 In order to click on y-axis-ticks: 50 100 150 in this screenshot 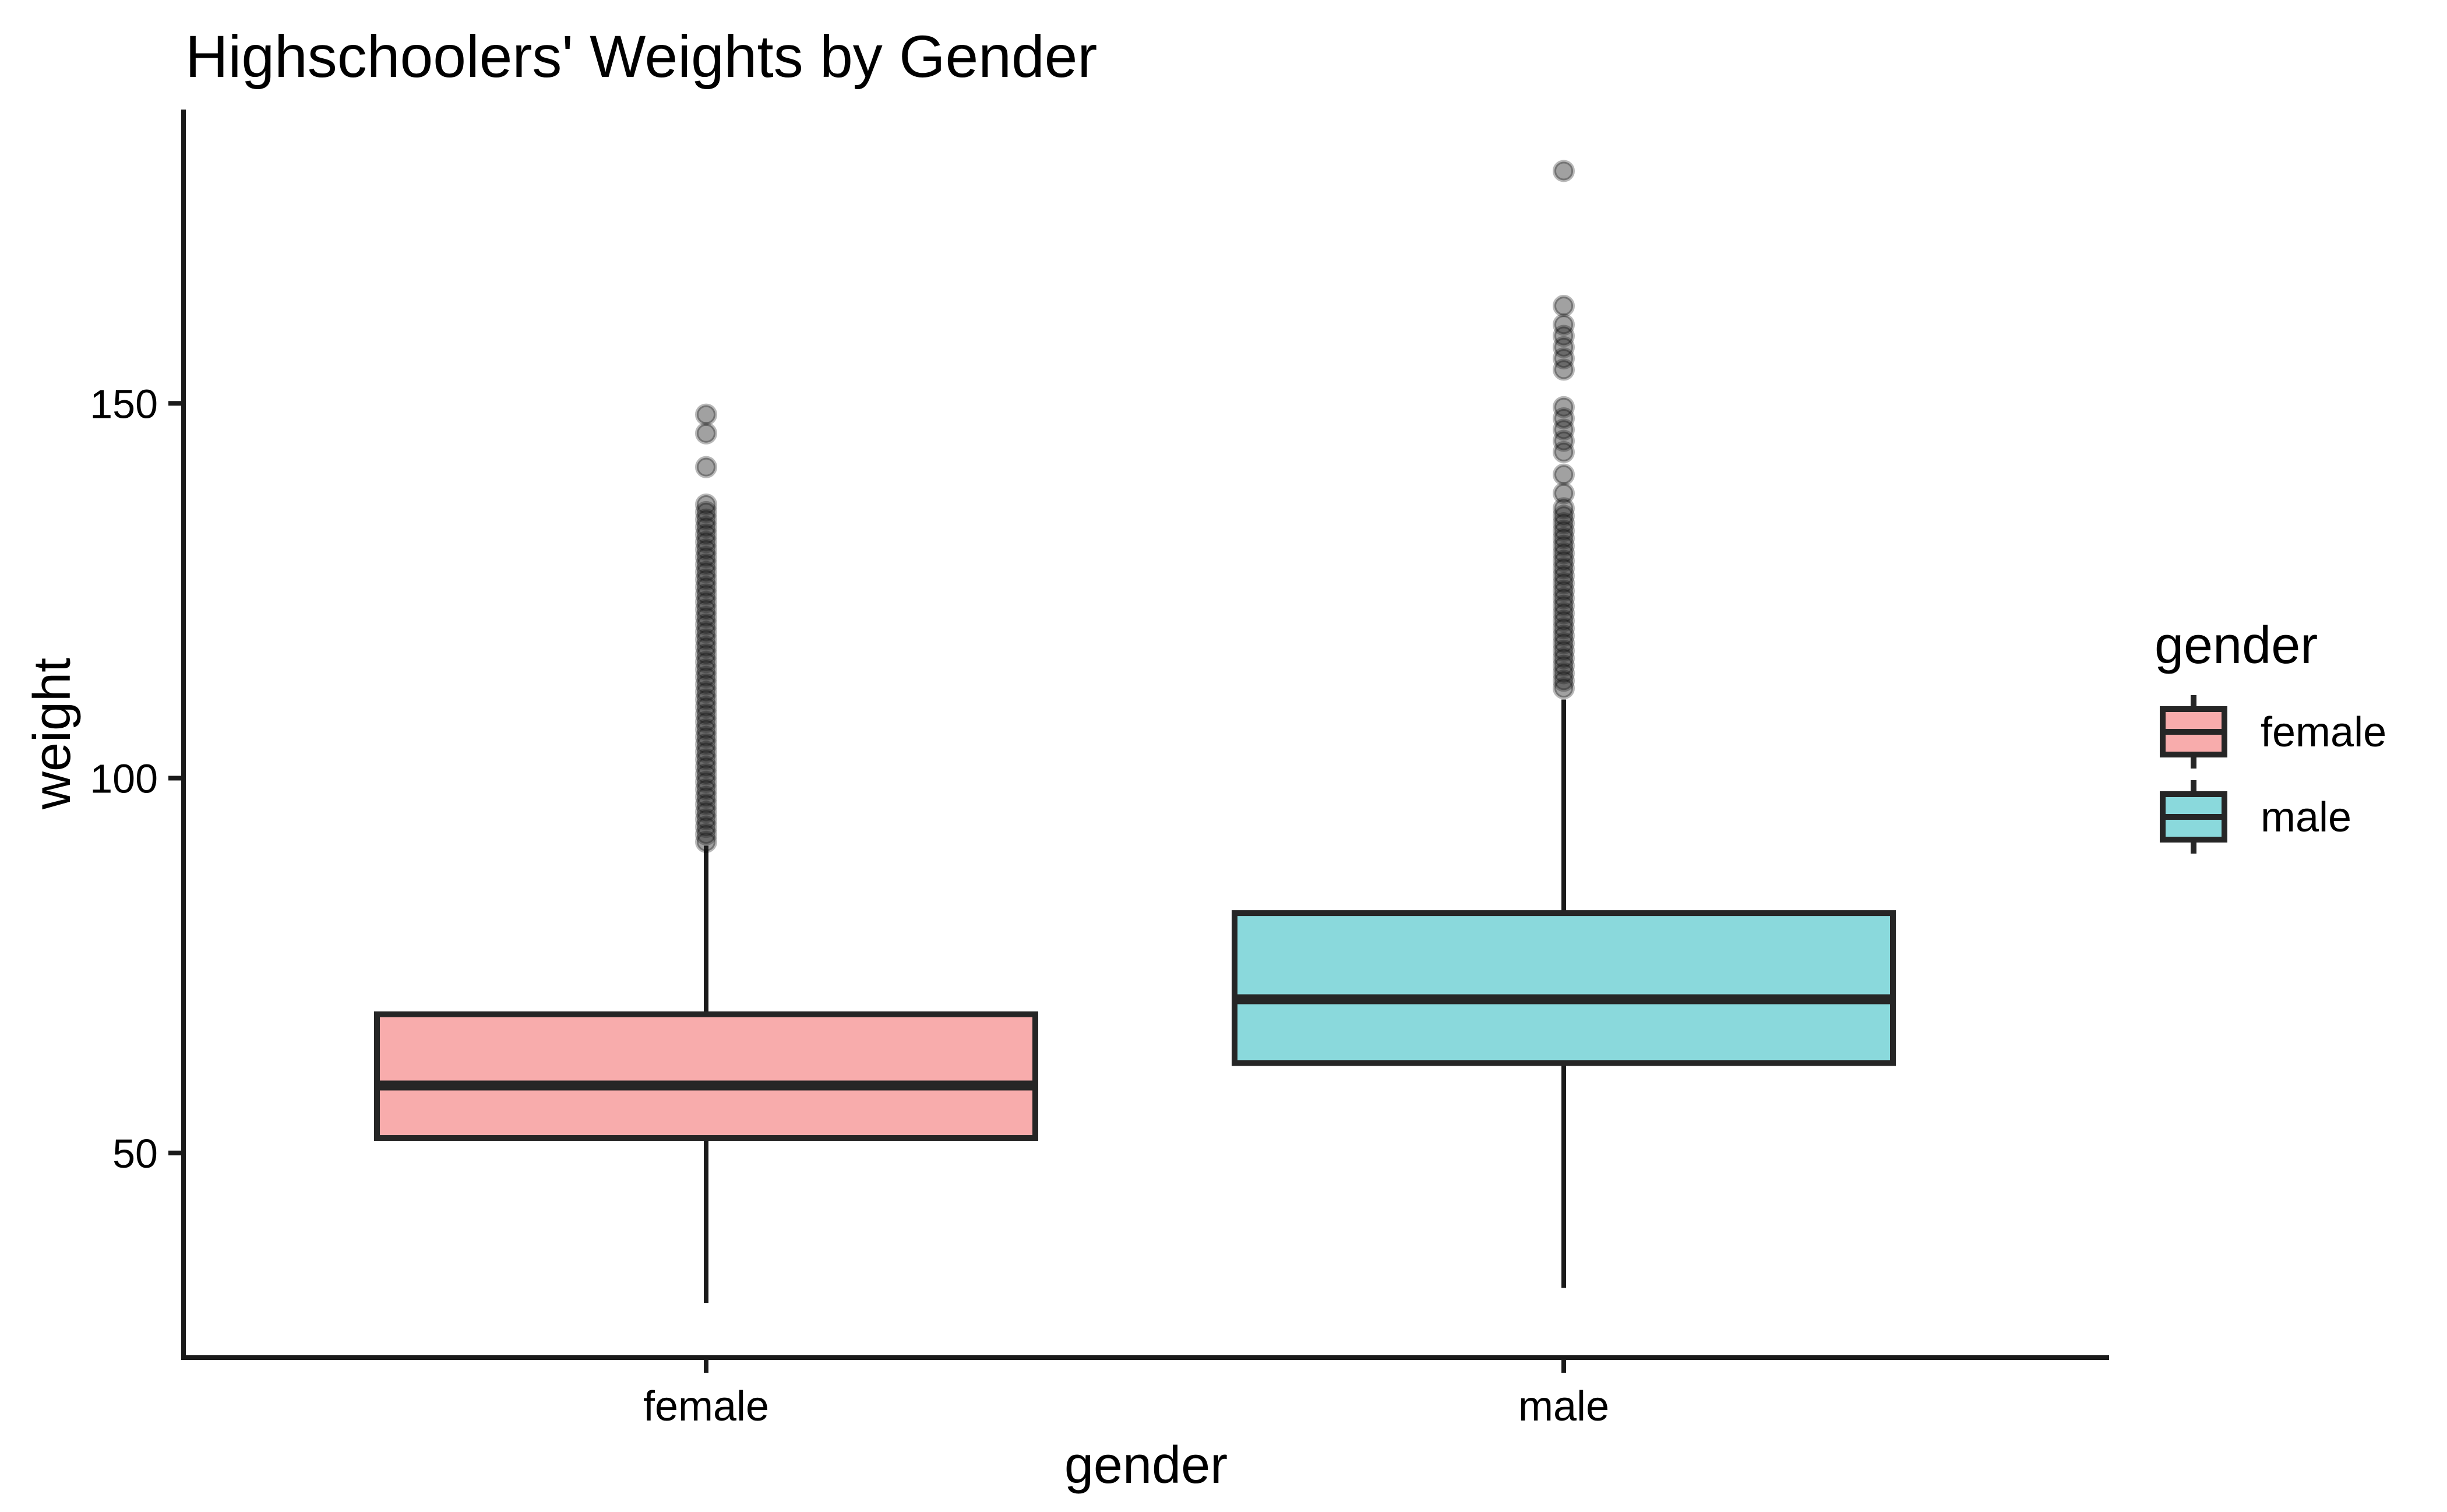, I will do `click(137, 778)`.